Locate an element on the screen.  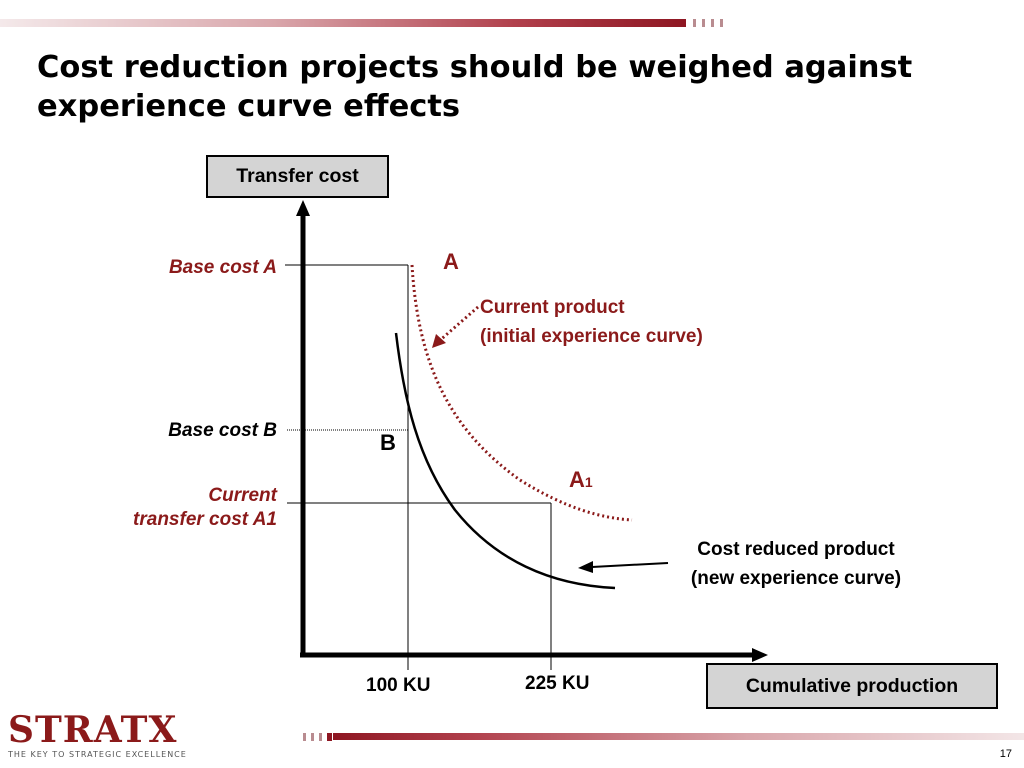
point-a1-main: A is located at coordinates (577, 479).